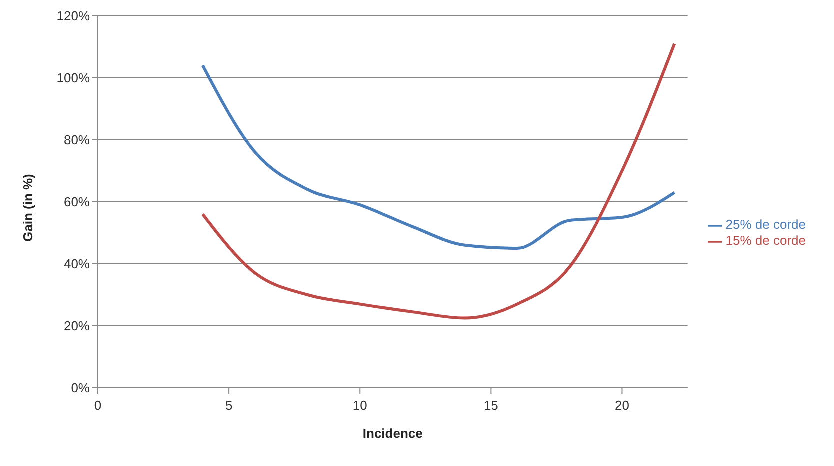  Describe the element at coordinates (73, 16) in the screenshot. I see `y-tick-label: 120%` at that location.